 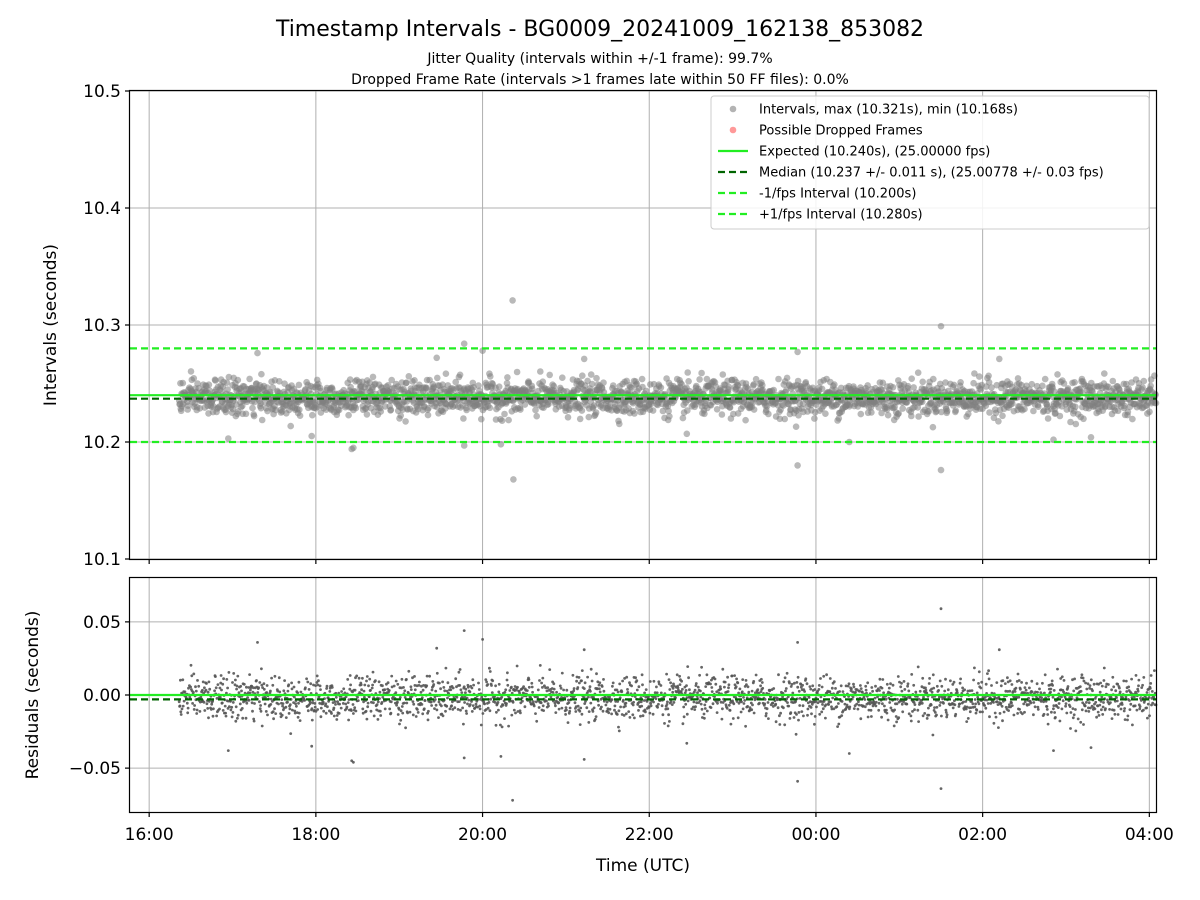 I want to click on legend-label: Intervals, max (10.321s), min (10.168s), so click(x=888, y=110).